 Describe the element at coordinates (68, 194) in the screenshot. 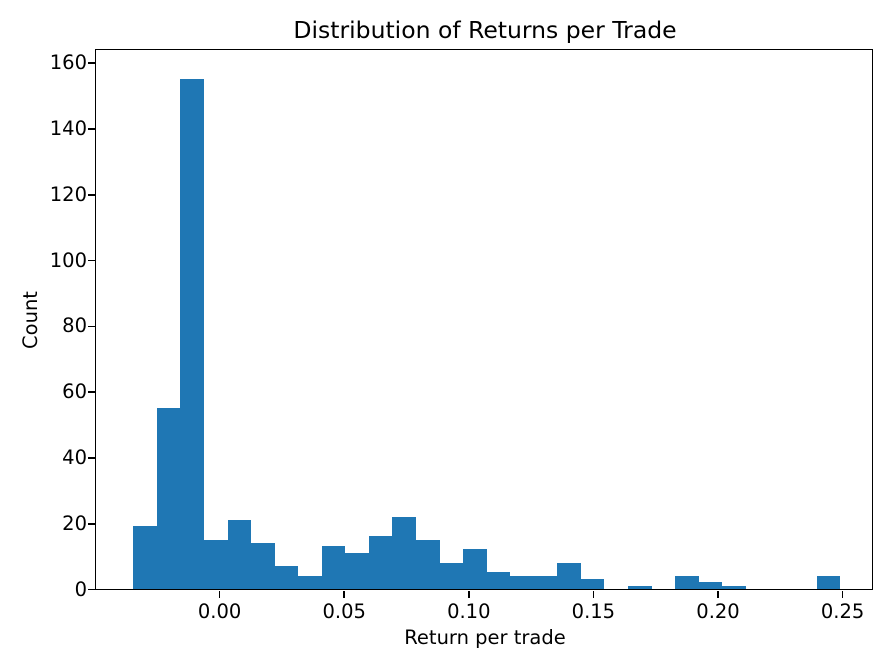

I see `y-tick-label: 120` at that location.